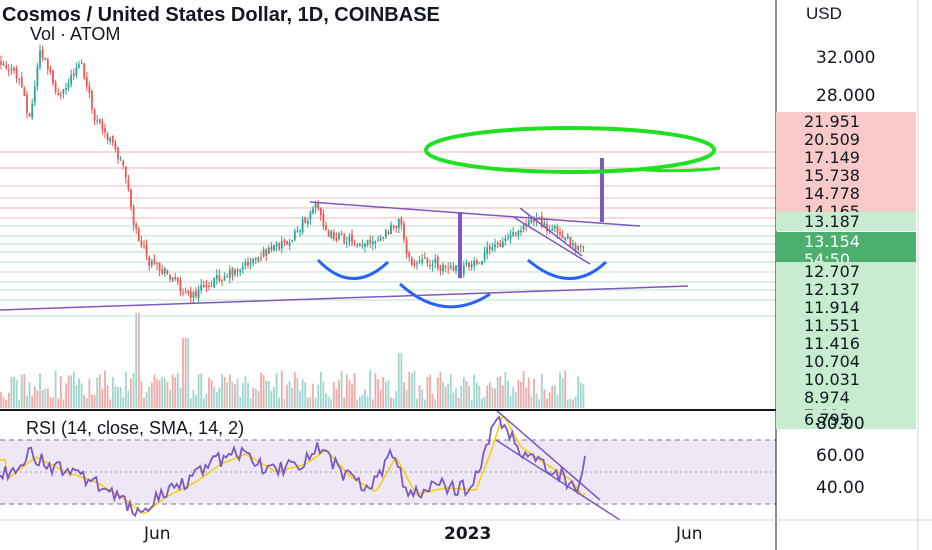 This screenshot has width=932, height=550. Describe the element at coordinates (444, 295) in the screenshot. I see `head-arc` at that location.